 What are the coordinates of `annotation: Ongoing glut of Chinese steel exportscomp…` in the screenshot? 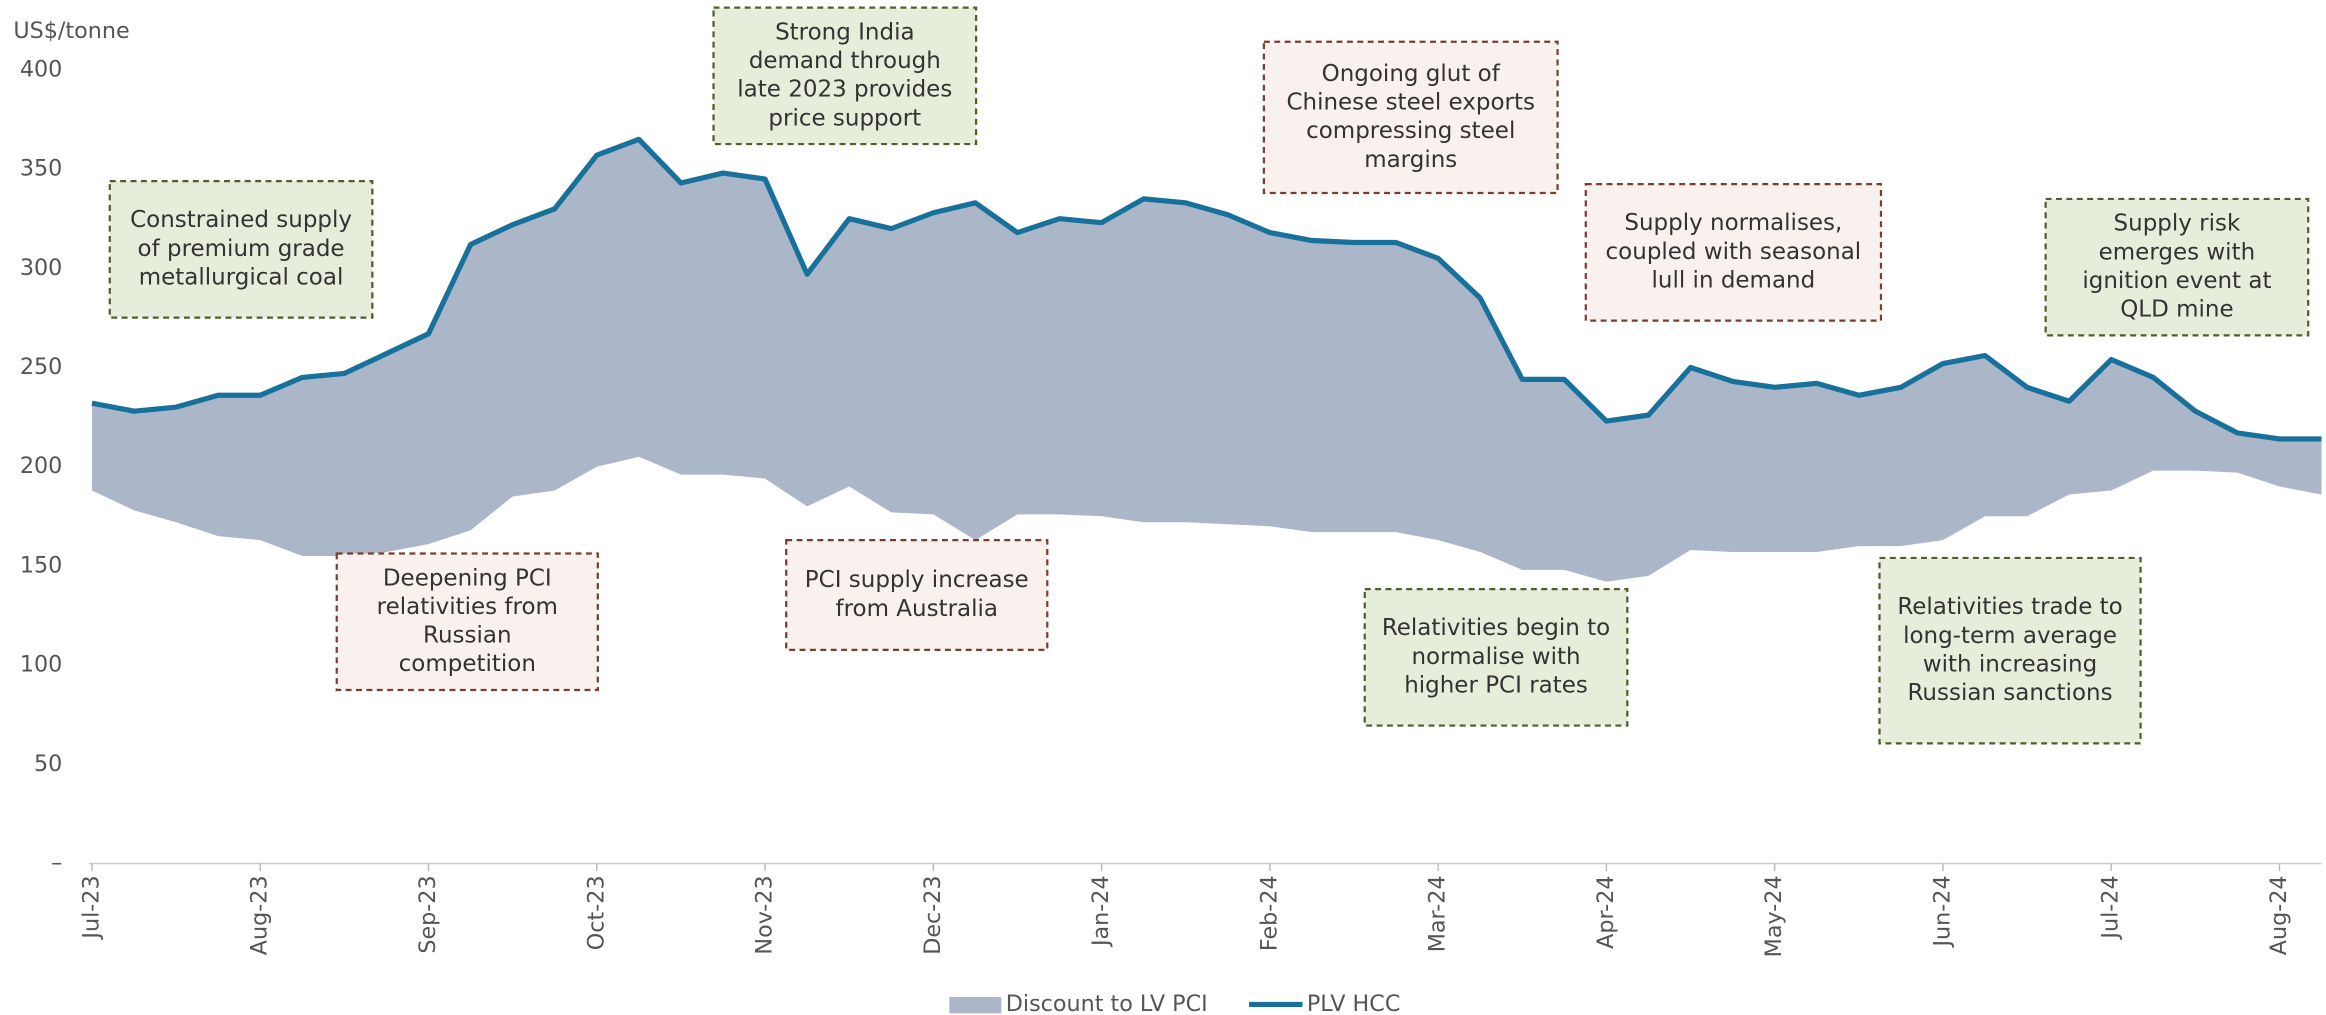 It's located at (1410, 117).